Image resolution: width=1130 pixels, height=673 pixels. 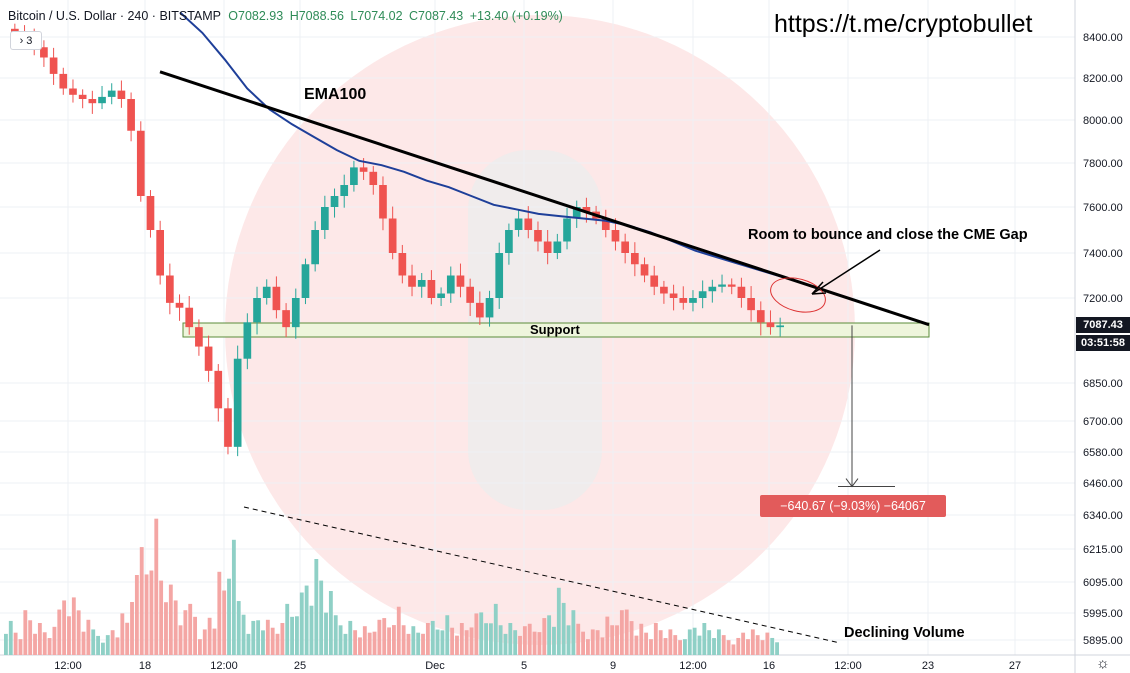 I want to click on x-tick-label: 16, so click(x=769, y=666).